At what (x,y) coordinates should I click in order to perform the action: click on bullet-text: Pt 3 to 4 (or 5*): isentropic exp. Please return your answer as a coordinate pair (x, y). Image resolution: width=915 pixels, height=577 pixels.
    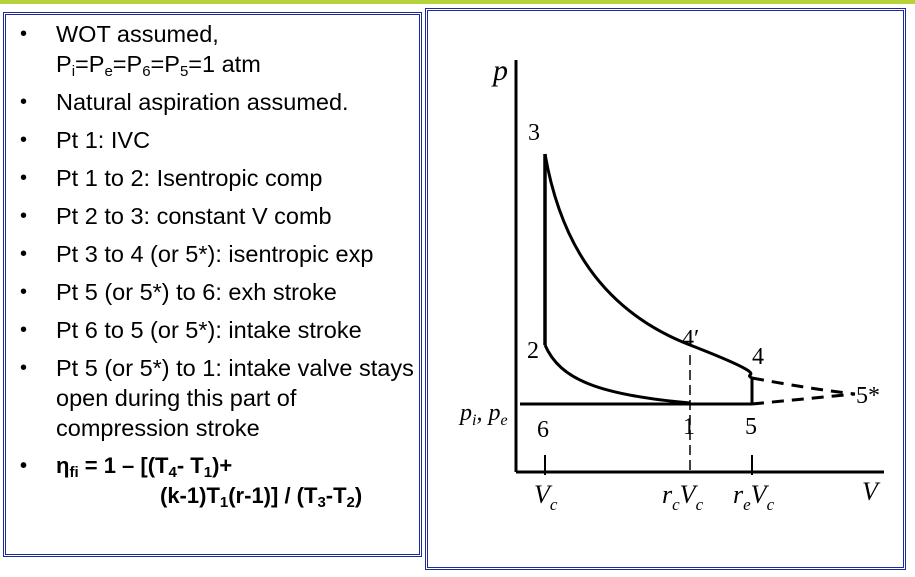
    Looking at the image, I should click on (215, 254).